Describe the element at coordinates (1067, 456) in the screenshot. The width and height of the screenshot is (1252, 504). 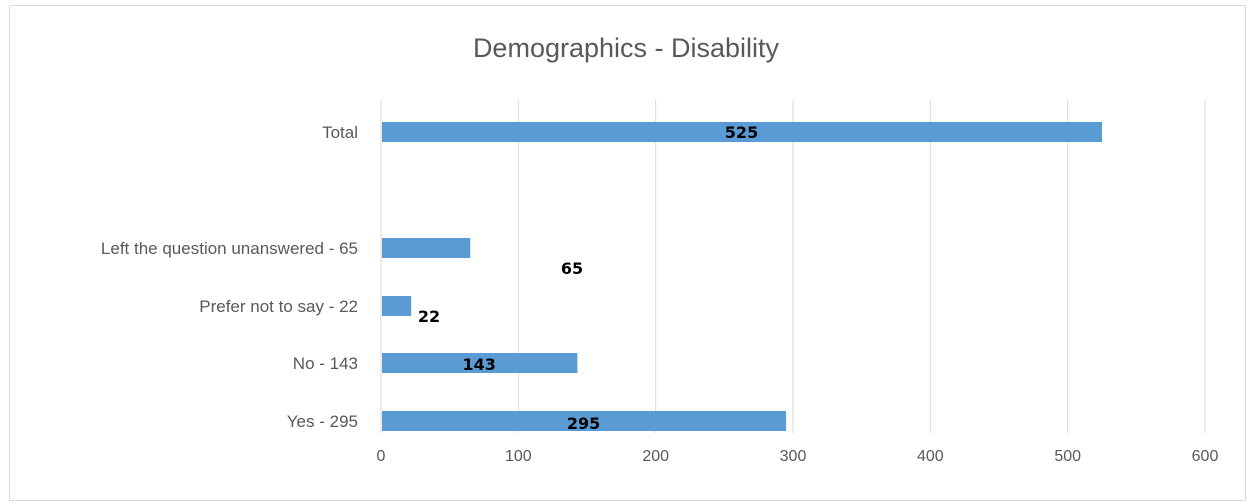
I see `x-tick-label: 500` at that location.